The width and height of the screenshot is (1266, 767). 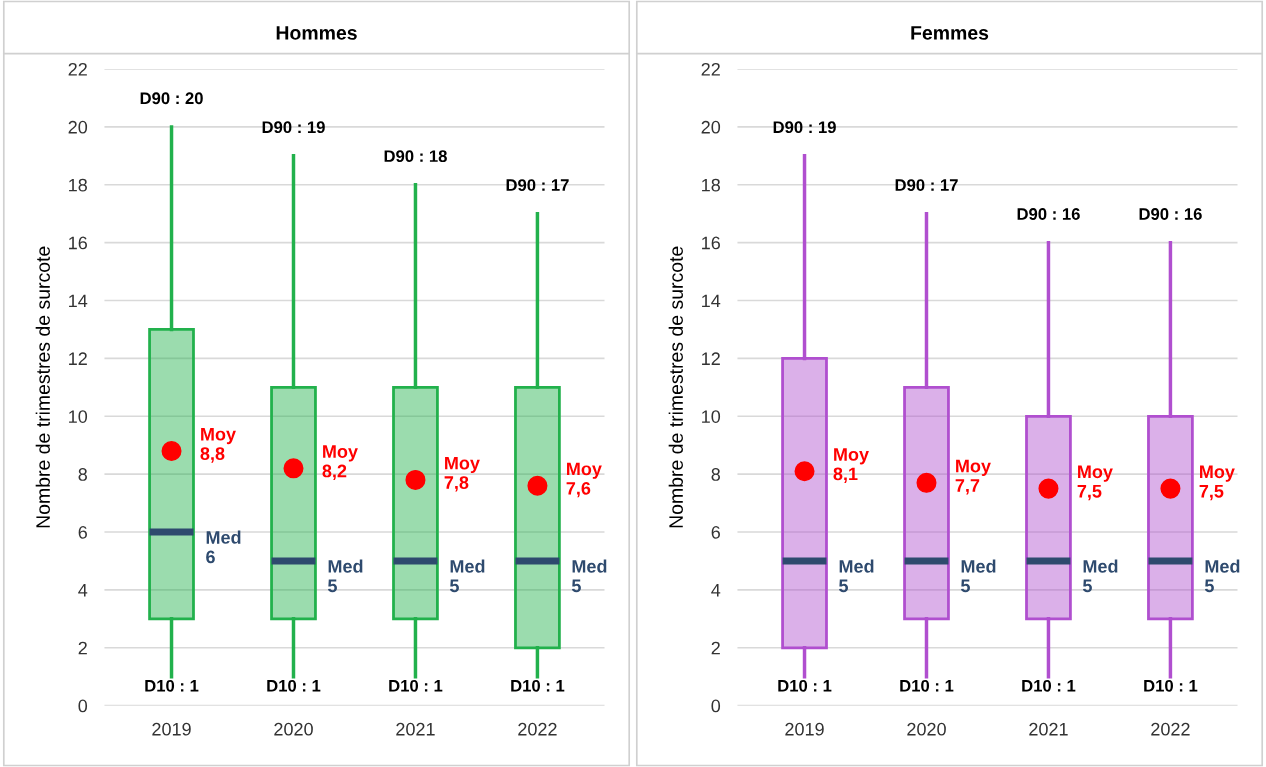 What do you see at coordinates (851, 465) in the screenshot?
I see `annotation: Moy 8,1` at bounding box center [851, 465].